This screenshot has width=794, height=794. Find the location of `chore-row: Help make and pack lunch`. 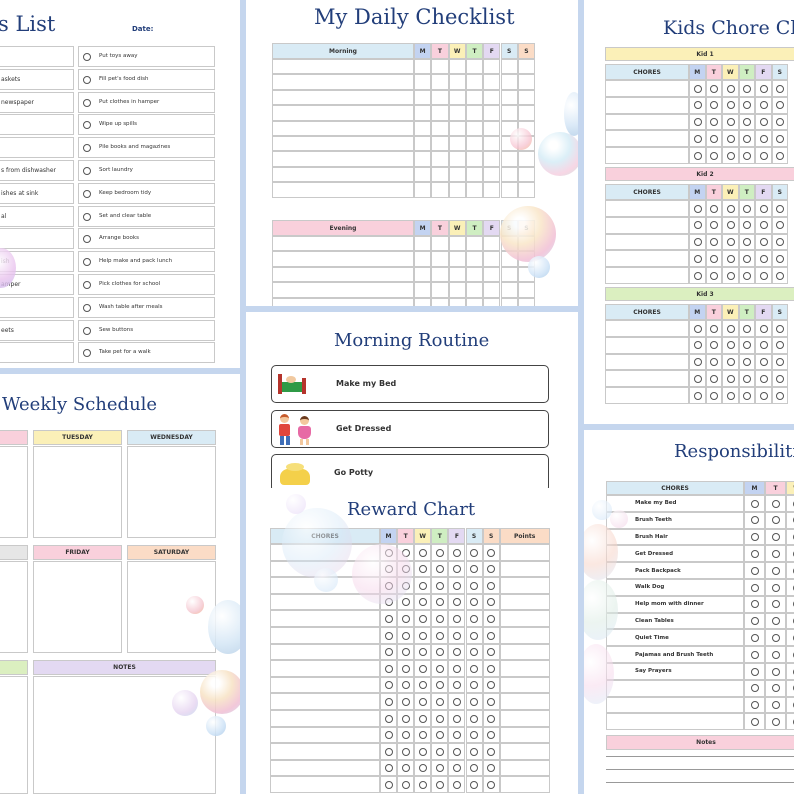

chore-row: Help make and pack lunch is located at coordinates (146, 262).